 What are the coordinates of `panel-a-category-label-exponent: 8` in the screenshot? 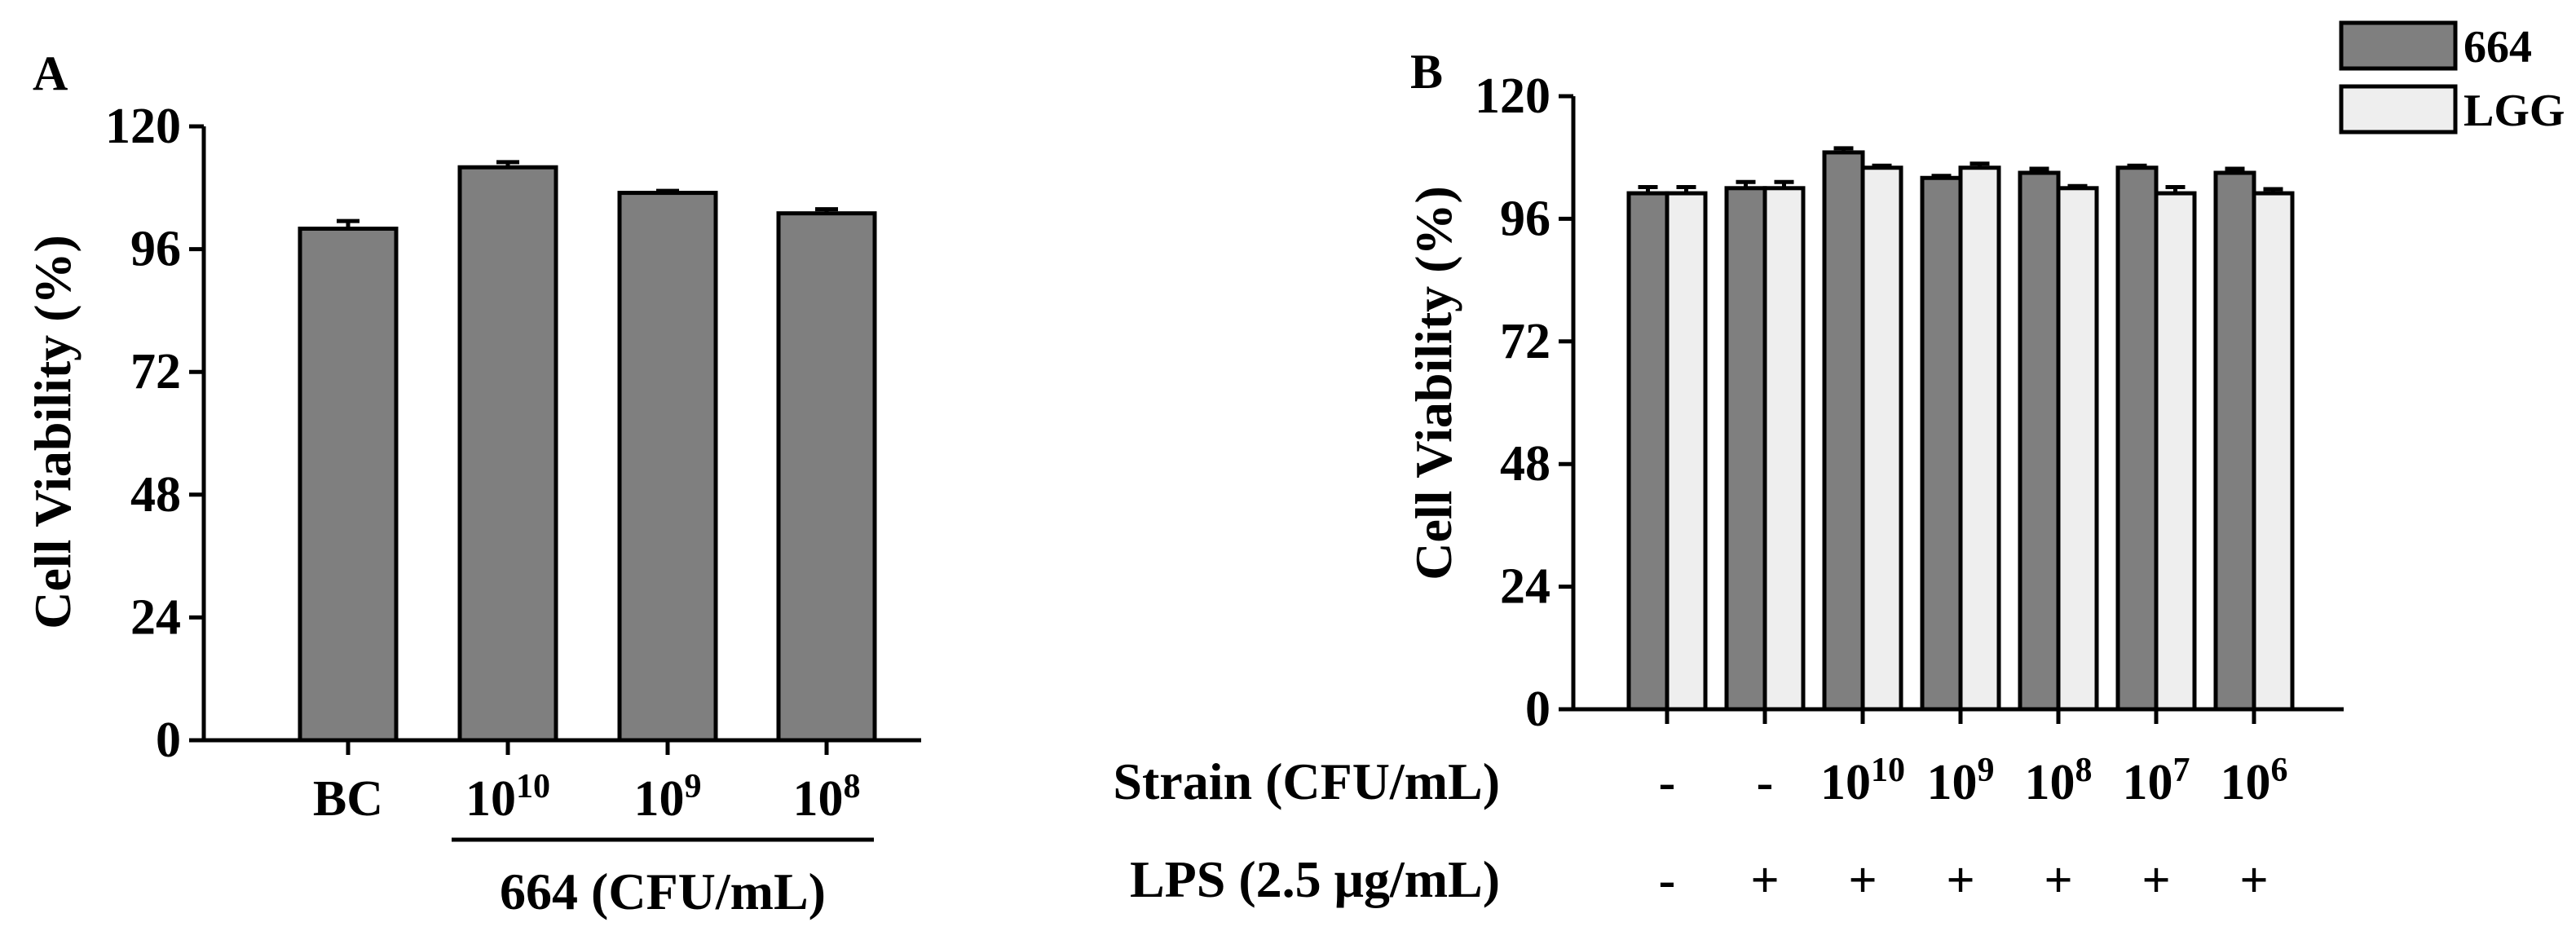 It's located at (852, 786).